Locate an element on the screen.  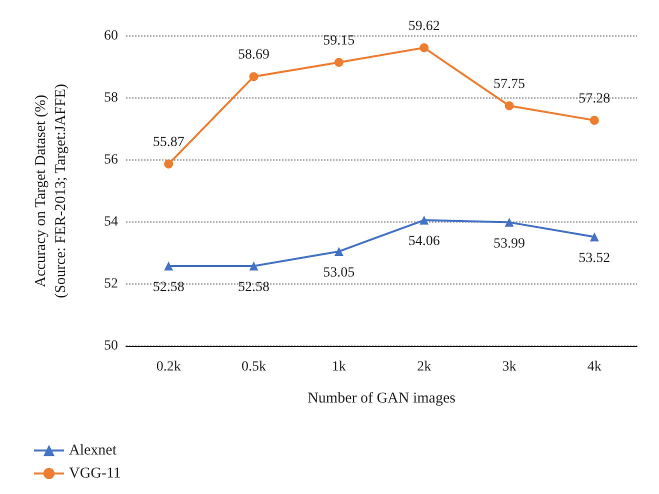
x-tick-label: 0.2k is located at coordinates (168, 367).